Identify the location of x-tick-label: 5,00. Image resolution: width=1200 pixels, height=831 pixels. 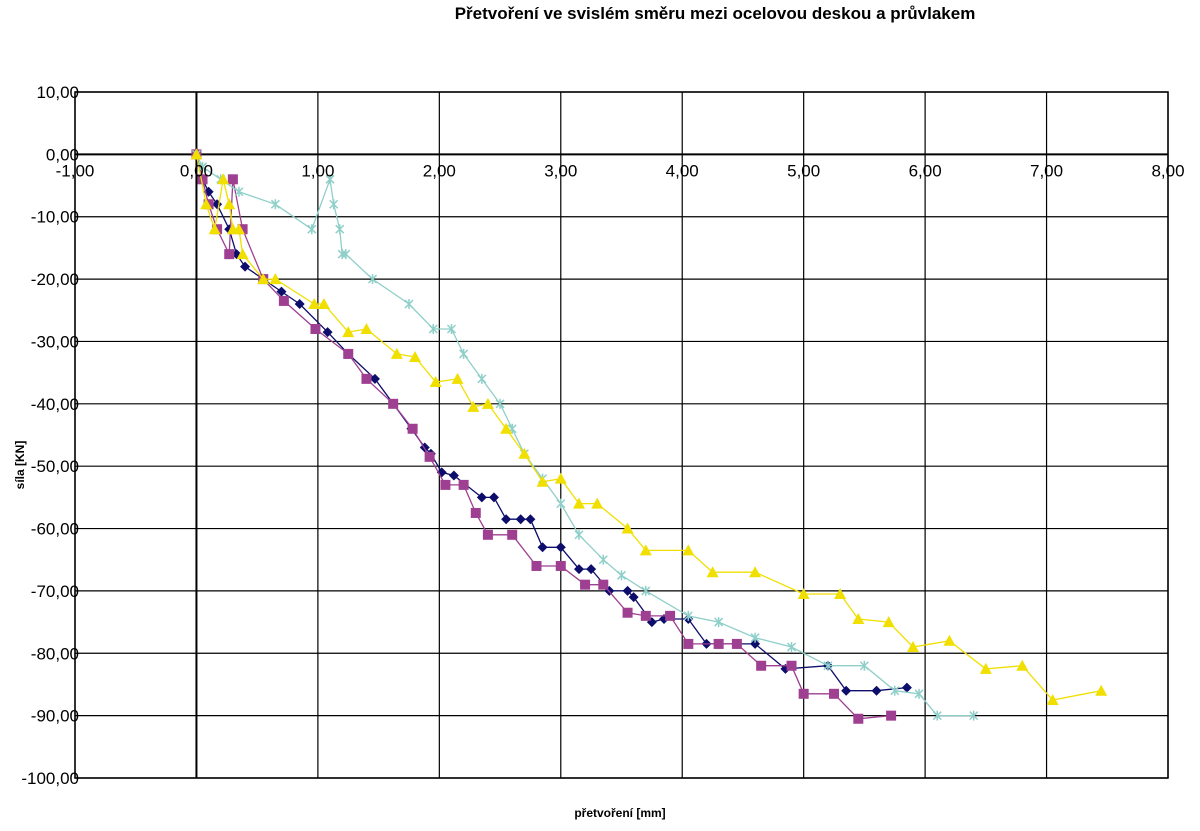
(803, 170).